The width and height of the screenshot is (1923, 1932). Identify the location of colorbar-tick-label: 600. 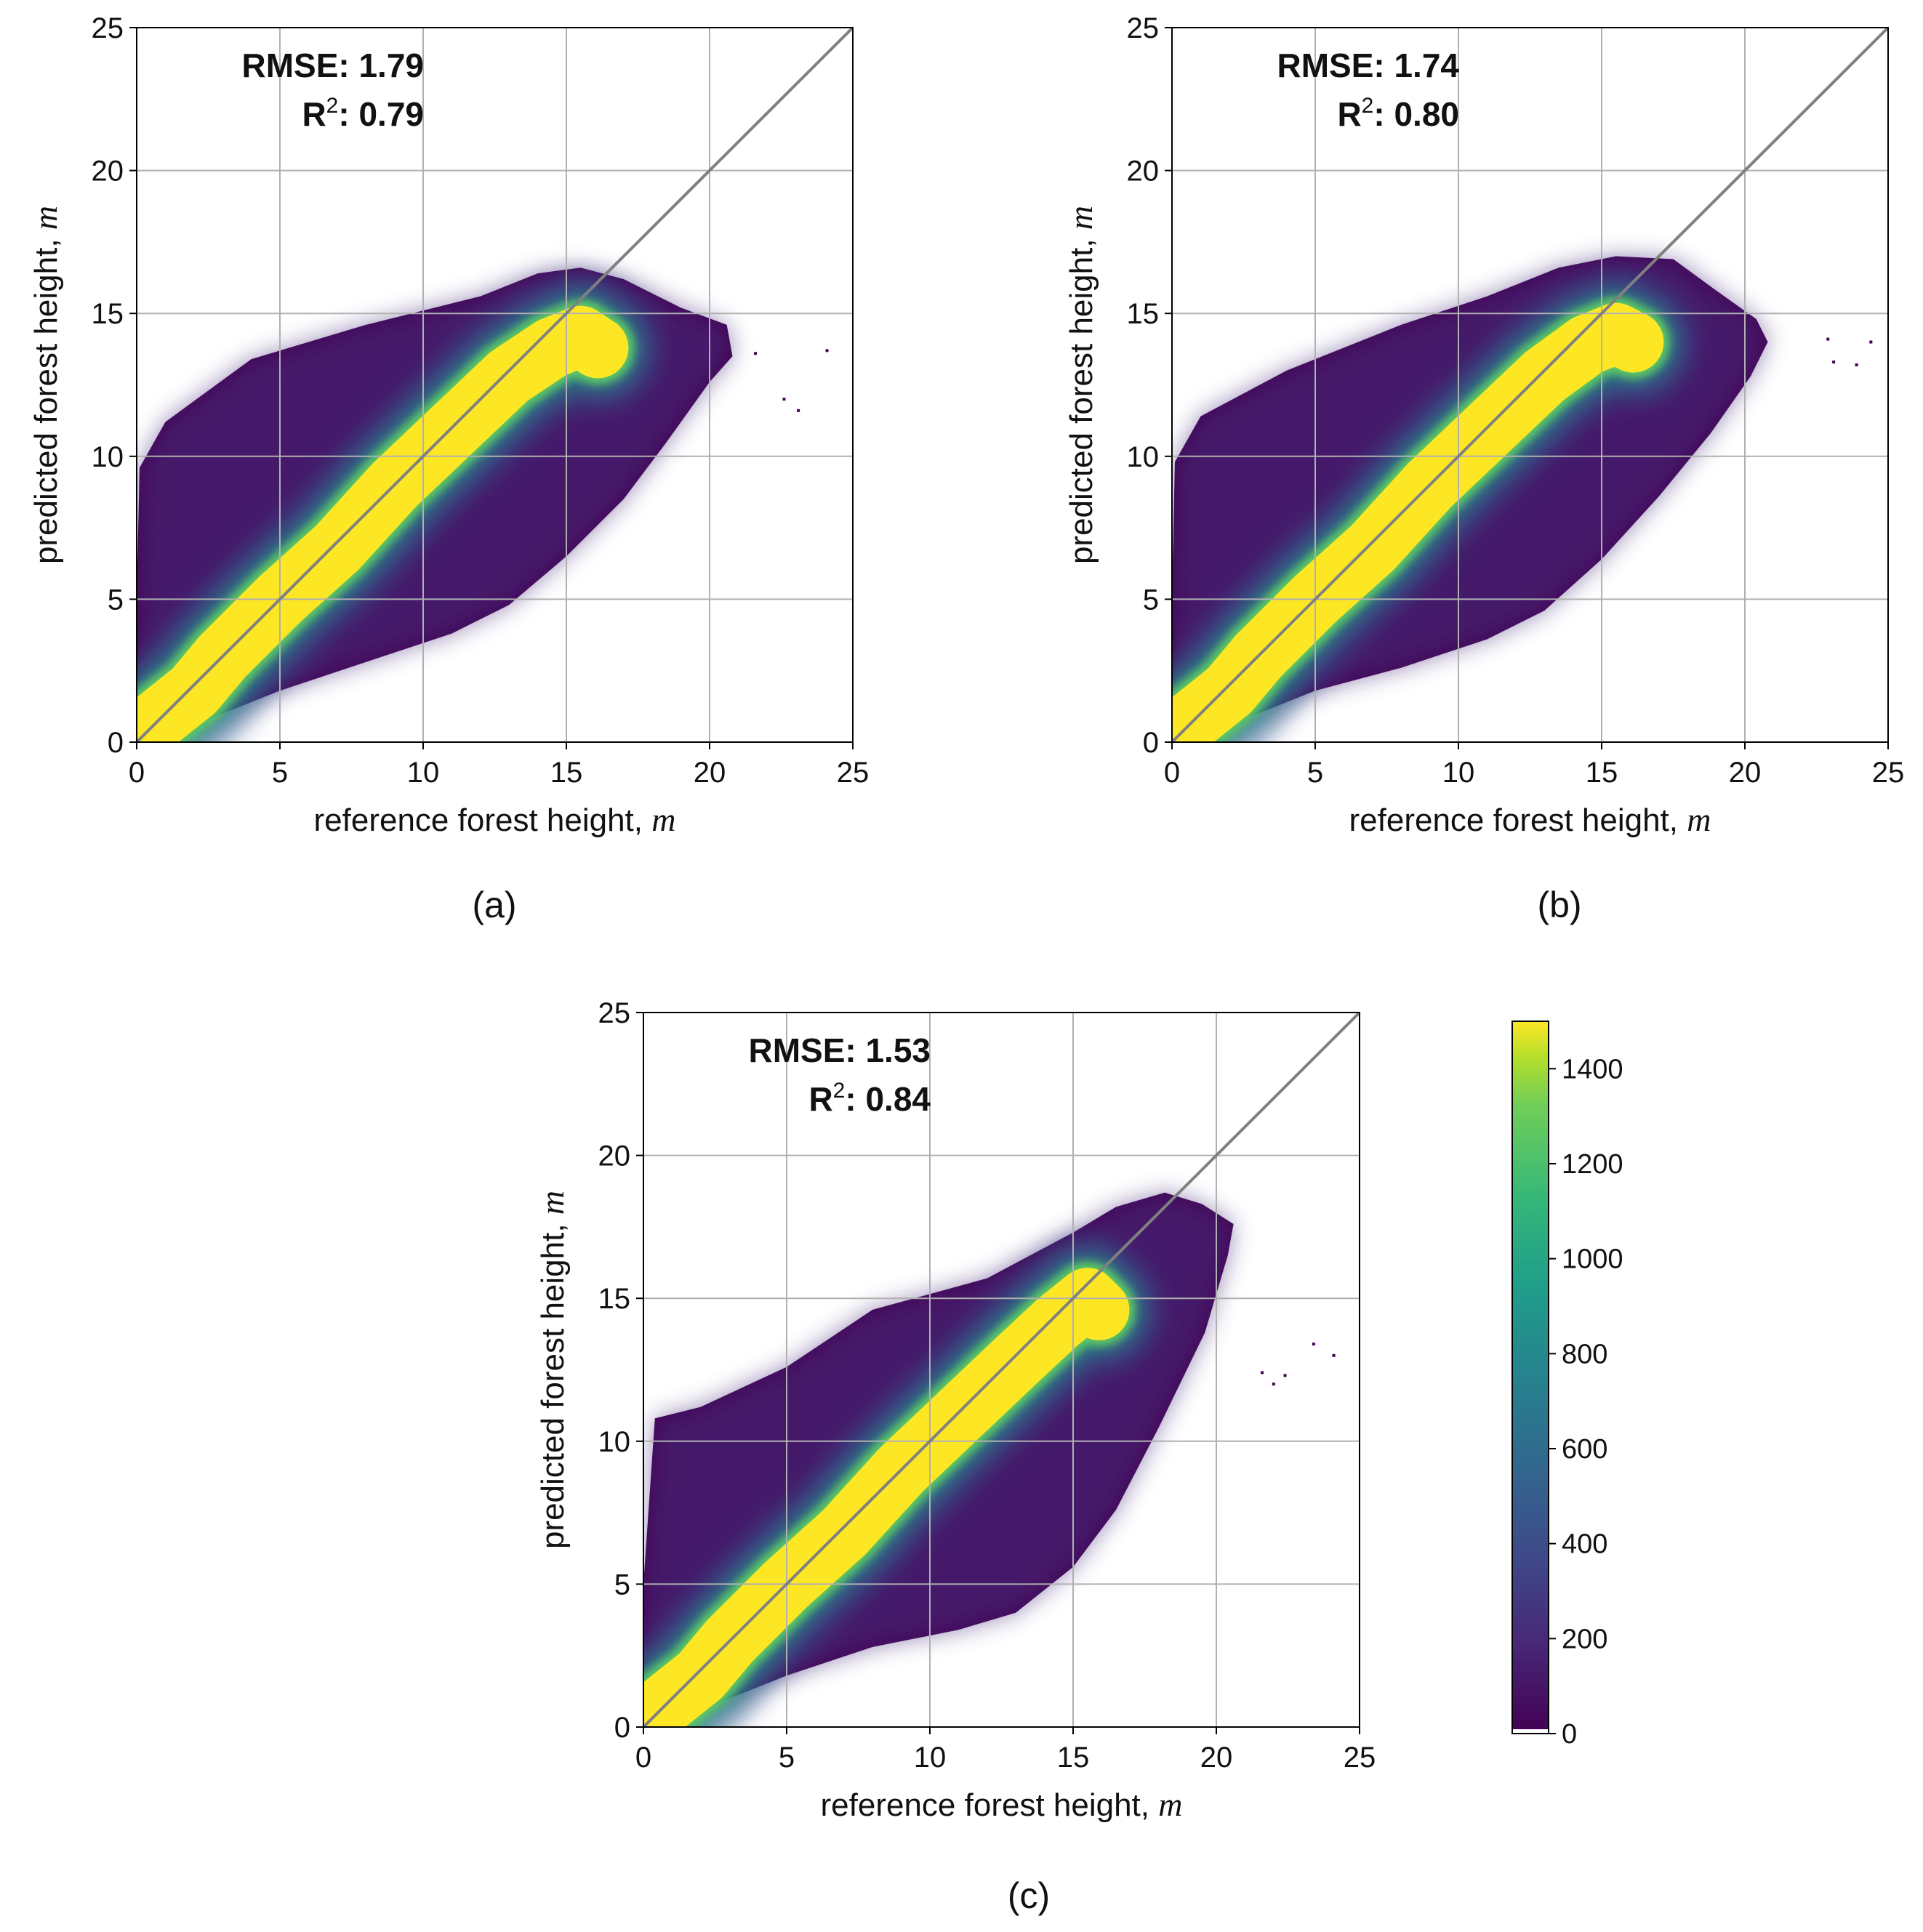
(1585, 1449).